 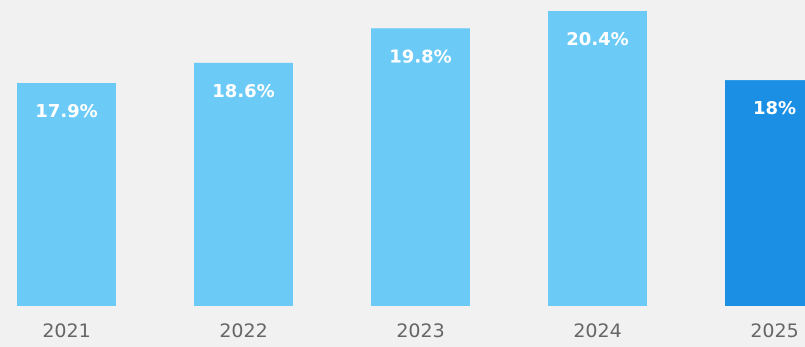 I want to click on bar-value-label-2023: 19.8%, so click(x=420, y=56).